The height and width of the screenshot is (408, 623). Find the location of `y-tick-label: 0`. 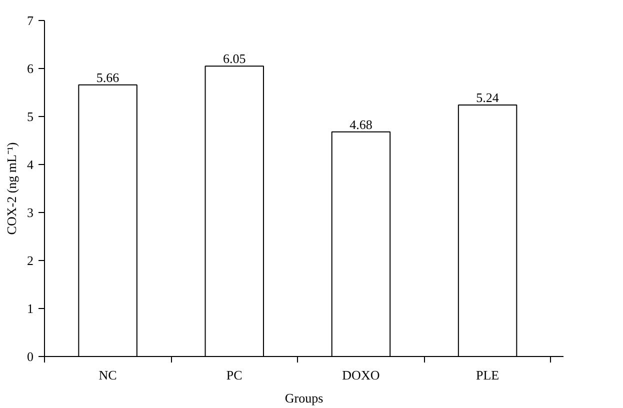

y-tick-label: 0 is located at coordinates (30, 356).